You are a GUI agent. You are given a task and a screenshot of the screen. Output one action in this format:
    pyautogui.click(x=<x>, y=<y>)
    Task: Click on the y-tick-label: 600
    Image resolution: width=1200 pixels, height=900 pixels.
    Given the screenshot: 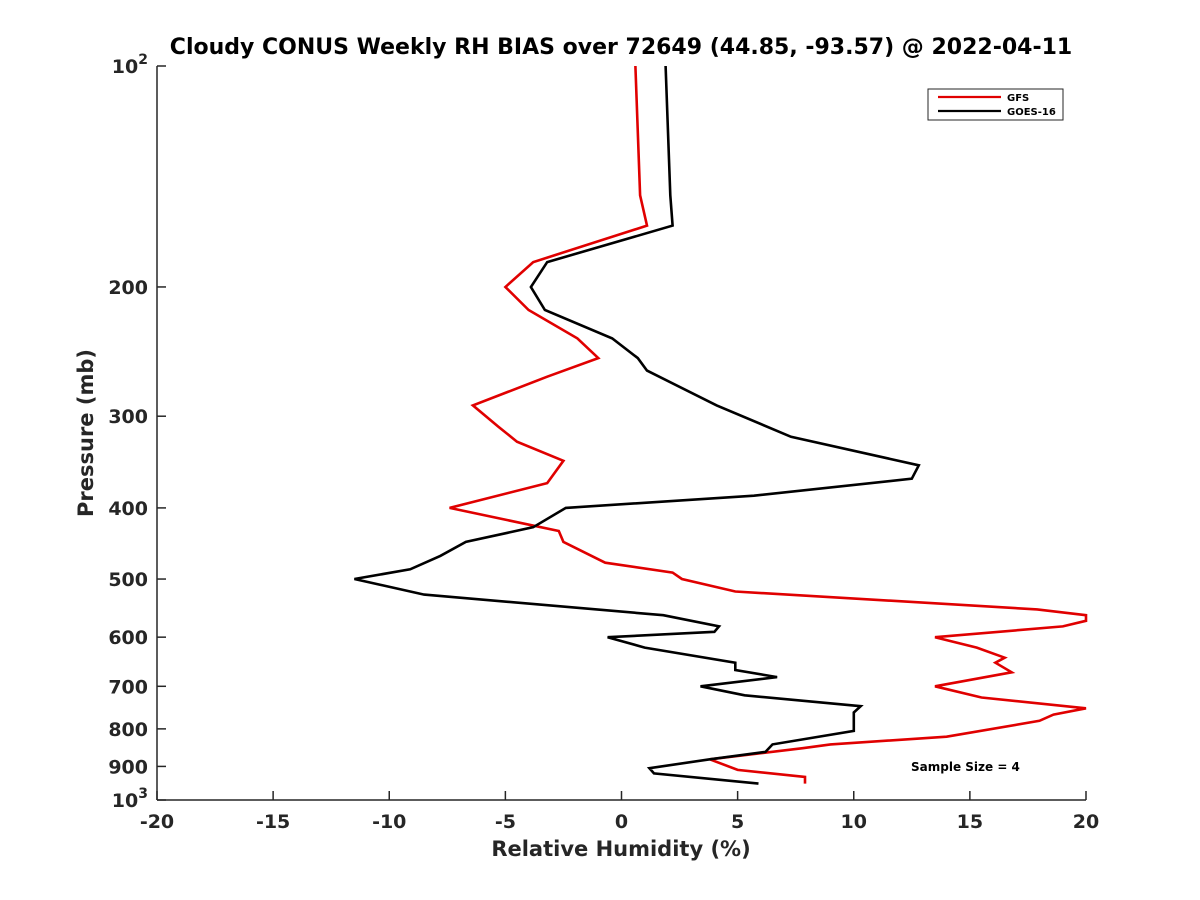 What is the action you would take?
    pyautogui.click(x=128, y=638)
    